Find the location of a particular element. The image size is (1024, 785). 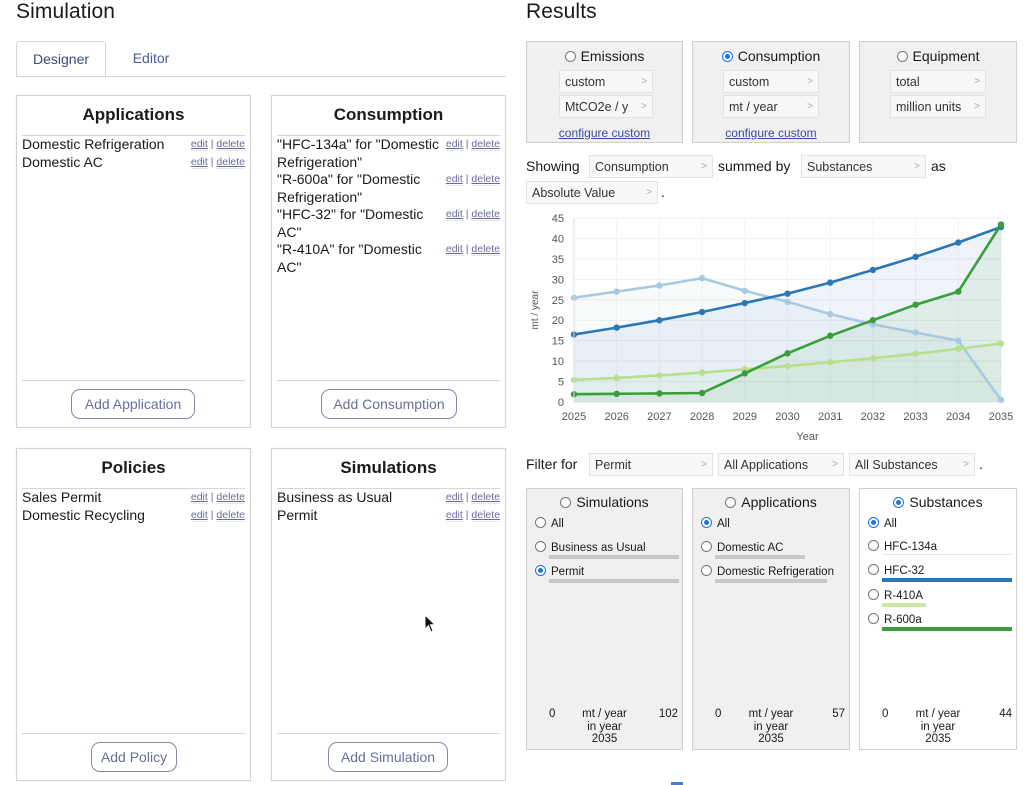

y-tick-label: 35 is located at coordinates (558, 260).